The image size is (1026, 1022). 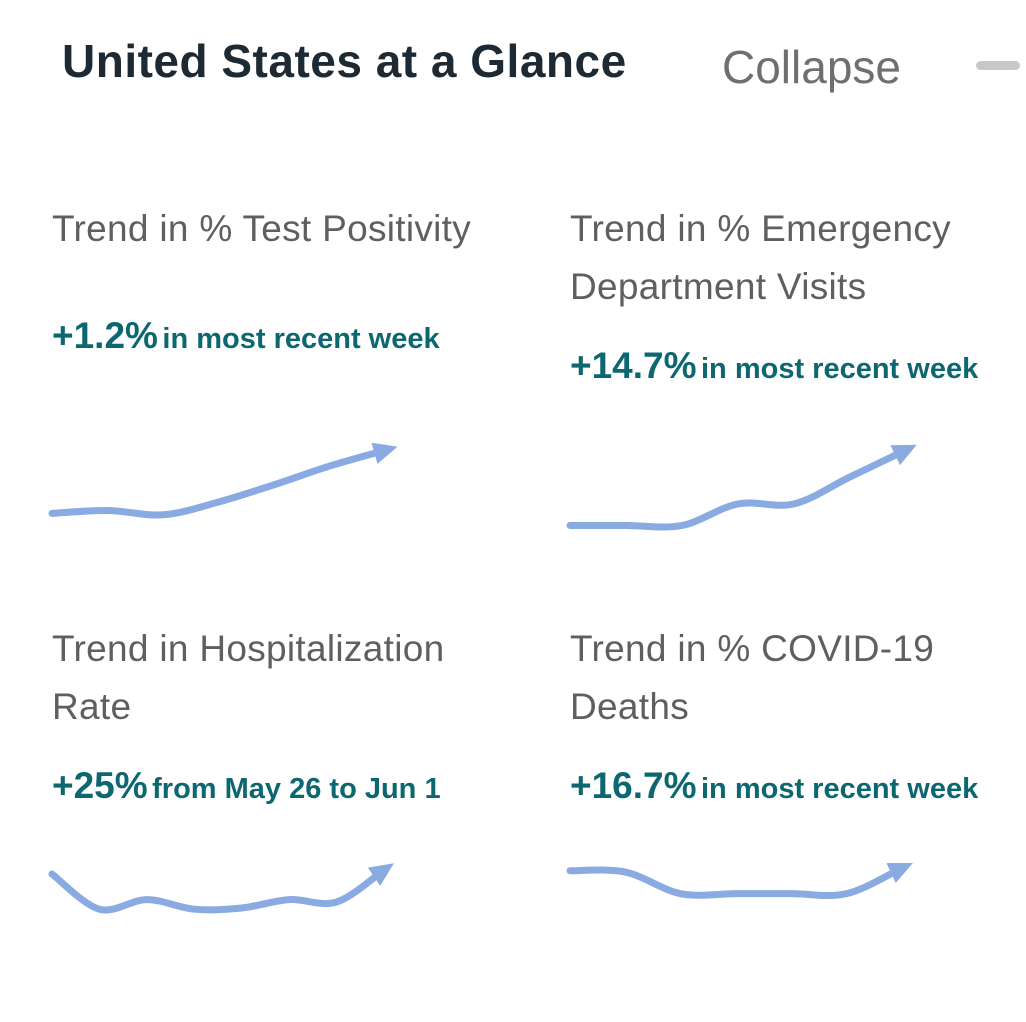 What do you see at coordinates (100, 785) in the screenshot?
I see `stat-value: +25%` at bounding box center [100, 785].